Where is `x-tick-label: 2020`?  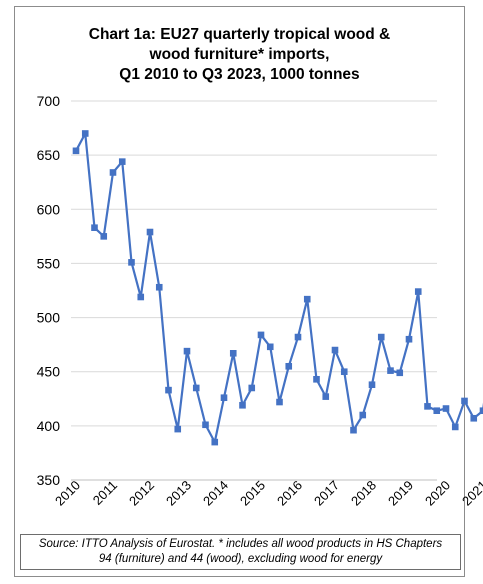
x-tick-label: 2020 is located at coordinates (437, 493).